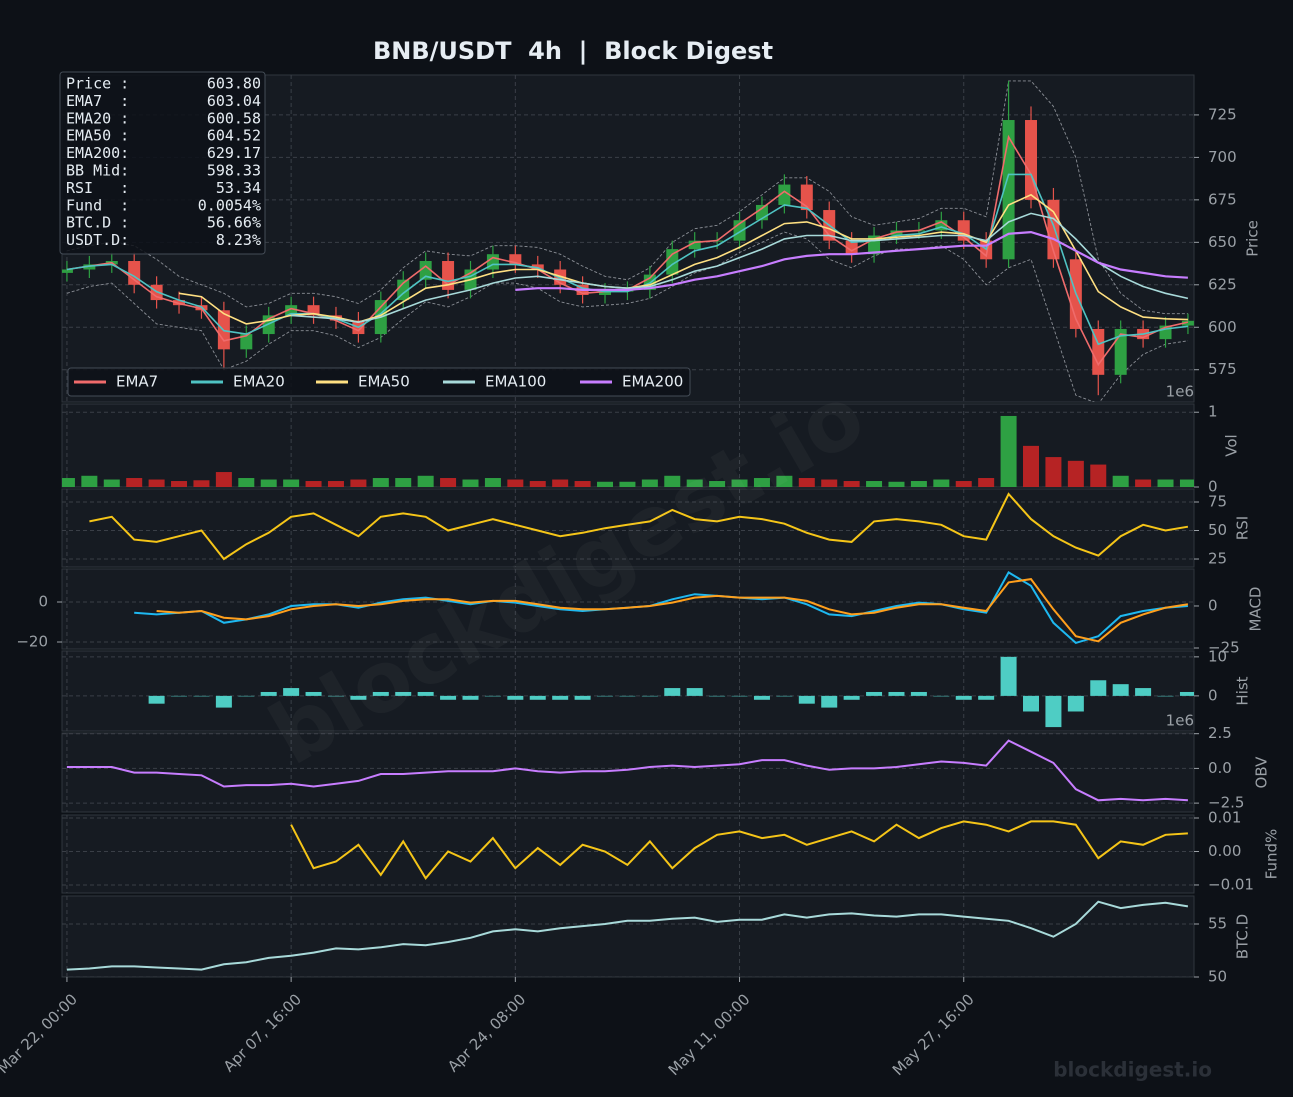  What do you see at coordinates (97, 136) in the screenshot?
I see `info-label: EMA50 :` at bounding box center [97, 136].